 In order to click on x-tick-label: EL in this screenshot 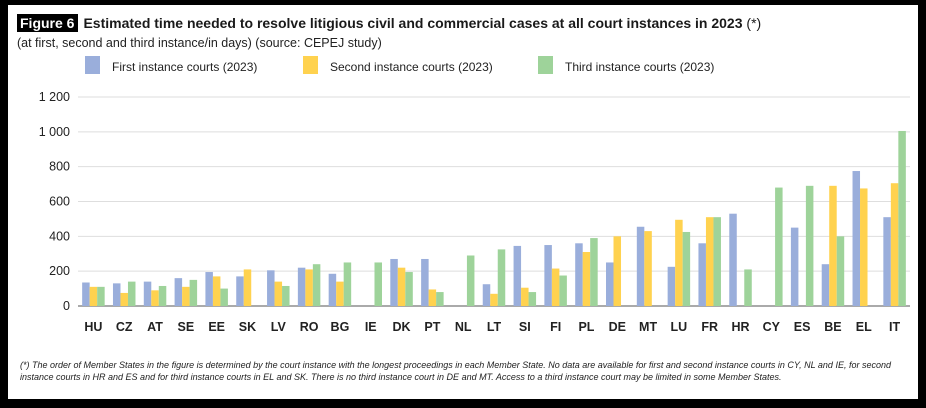, I will do `click(864, 327)`.